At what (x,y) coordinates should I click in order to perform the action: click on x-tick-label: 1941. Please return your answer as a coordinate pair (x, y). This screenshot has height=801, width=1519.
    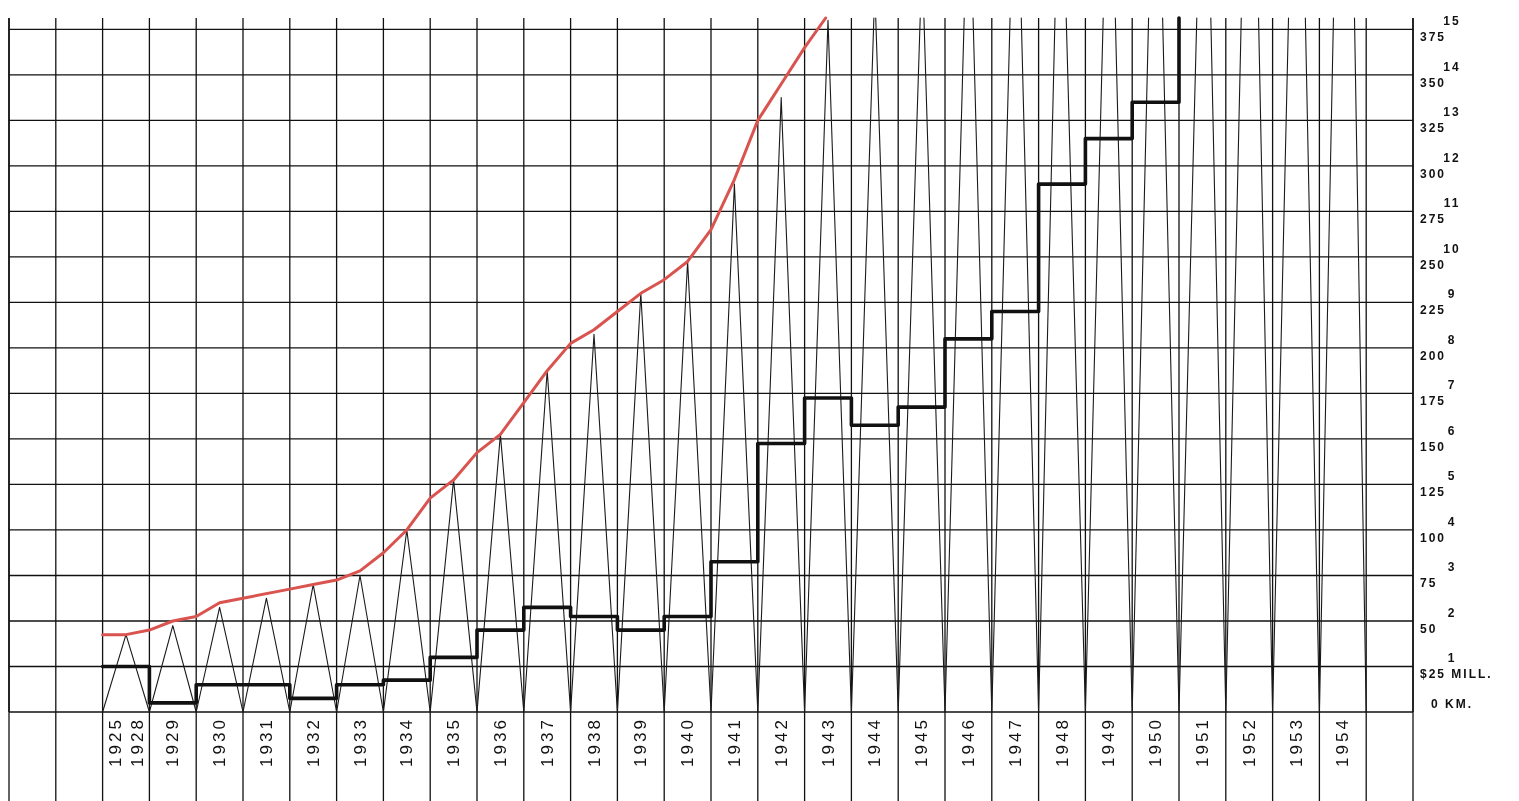
    Looking at the image, I should click on (734, 742).